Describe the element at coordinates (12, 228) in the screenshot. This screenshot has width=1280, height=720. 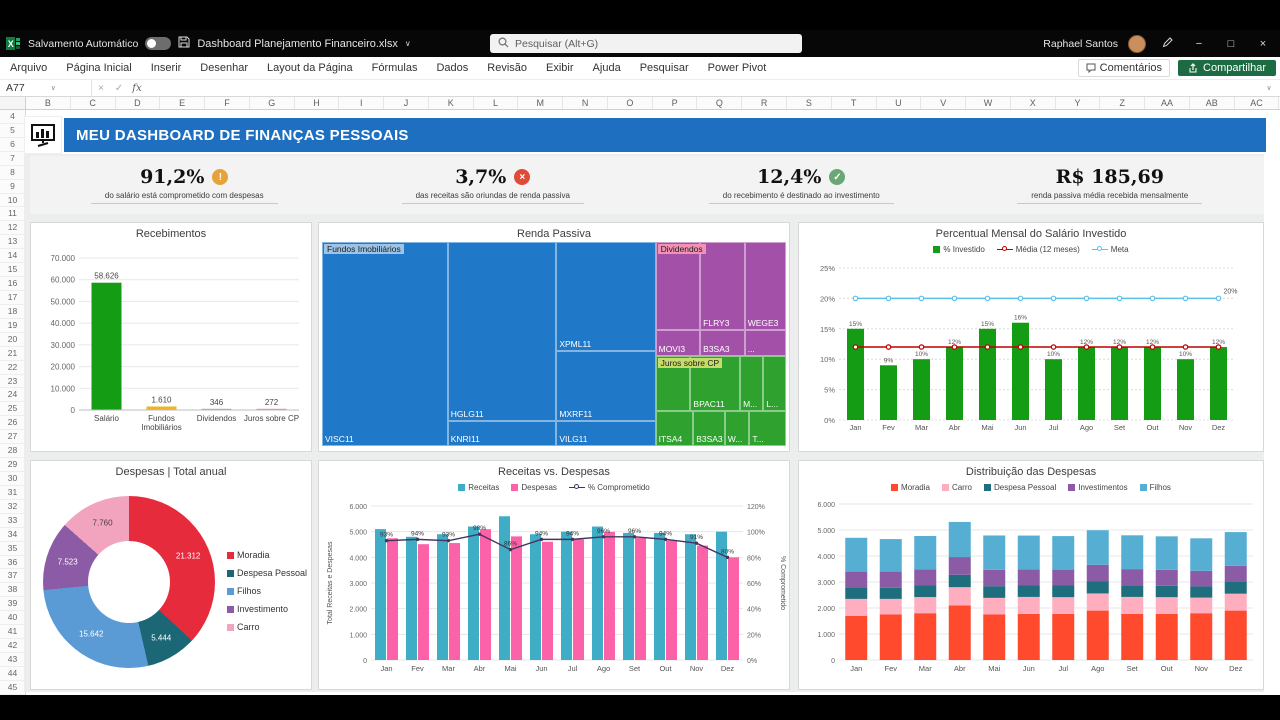
I see `row-header-12: 12` at that location.